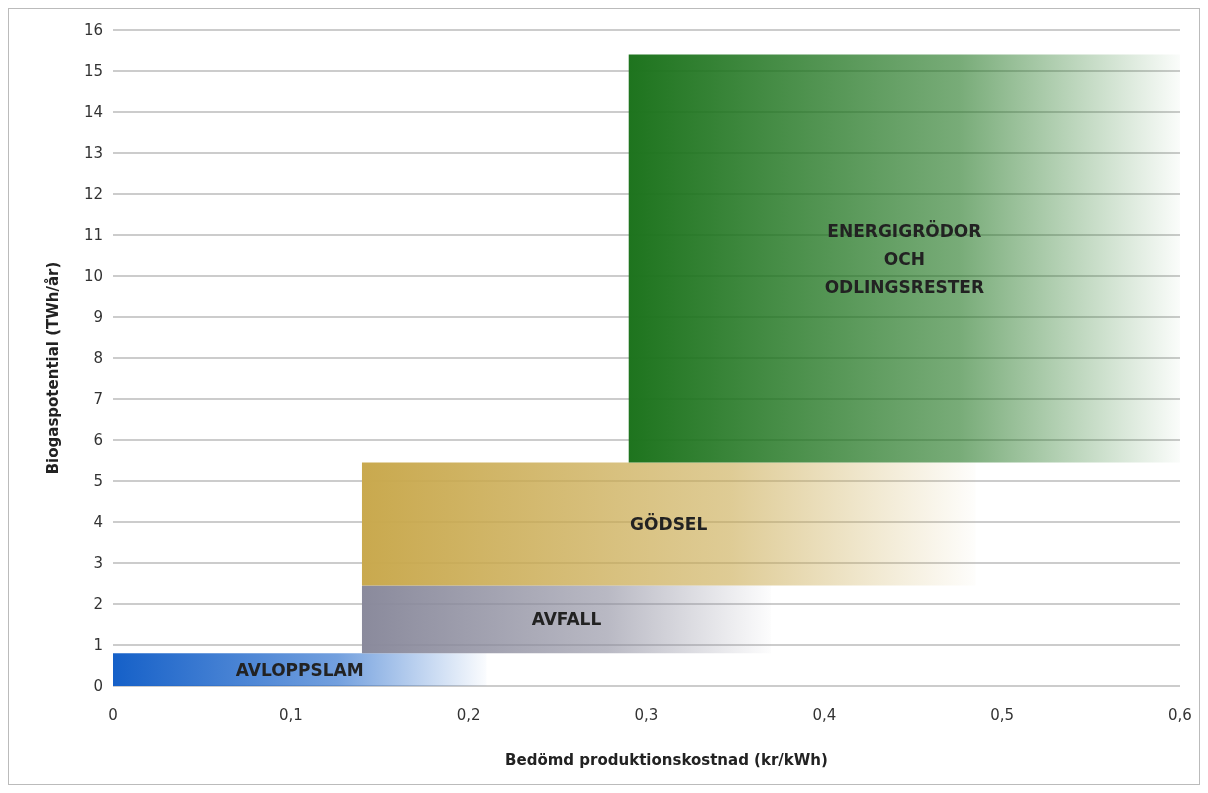 This screenshot has width=1208, height=793. Describe the element at coordinates (93, 30) in the screenshot. I see `y-tick-label: 16` at that location.